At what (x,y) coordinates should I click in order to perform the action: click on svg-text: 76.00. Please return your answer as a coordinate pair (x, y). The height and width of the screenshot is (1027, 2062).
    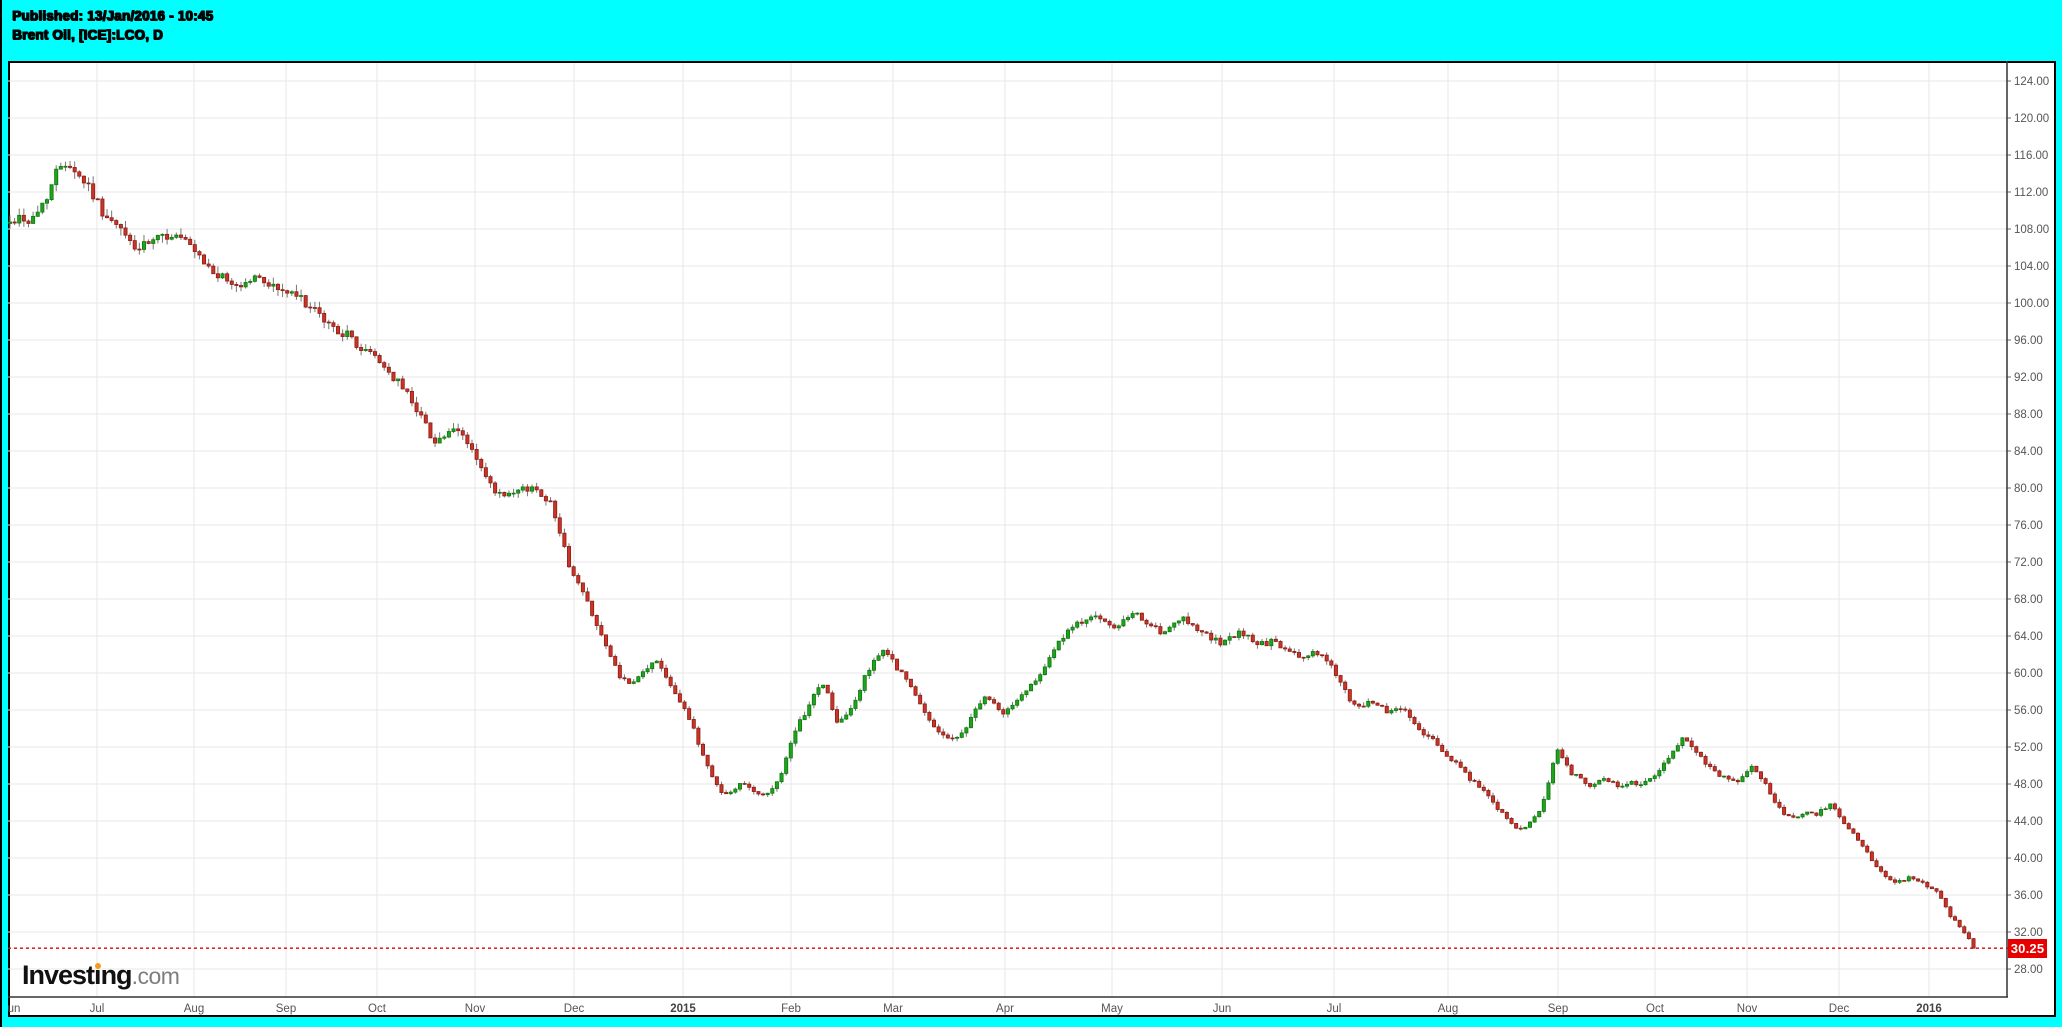
    Looking at the image, I should click on (2028, 526).